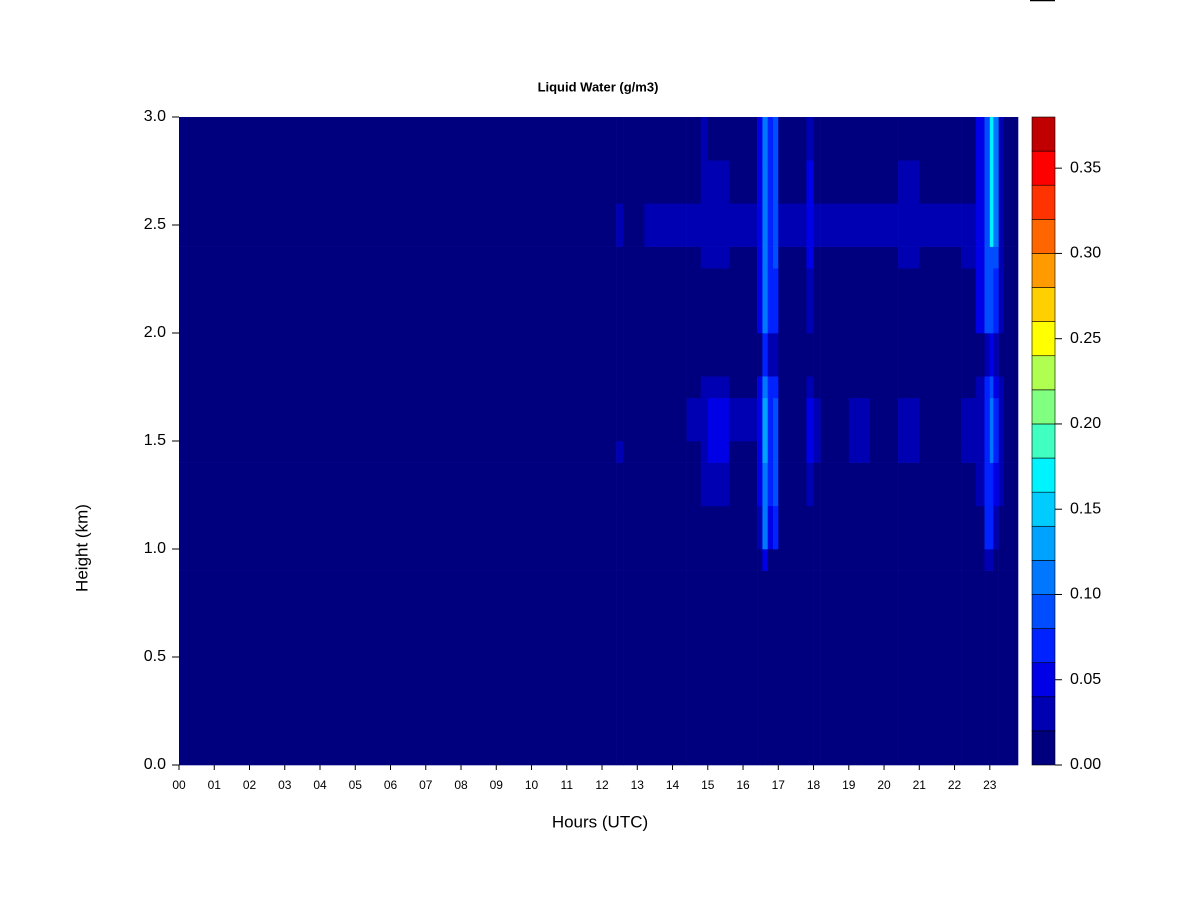 The width and height of the screenshot is (1200, 900). Describe the element at coordinates (1085, 167) in the screenshot. I see `colorbar-tick-label: 0.35` at that location.